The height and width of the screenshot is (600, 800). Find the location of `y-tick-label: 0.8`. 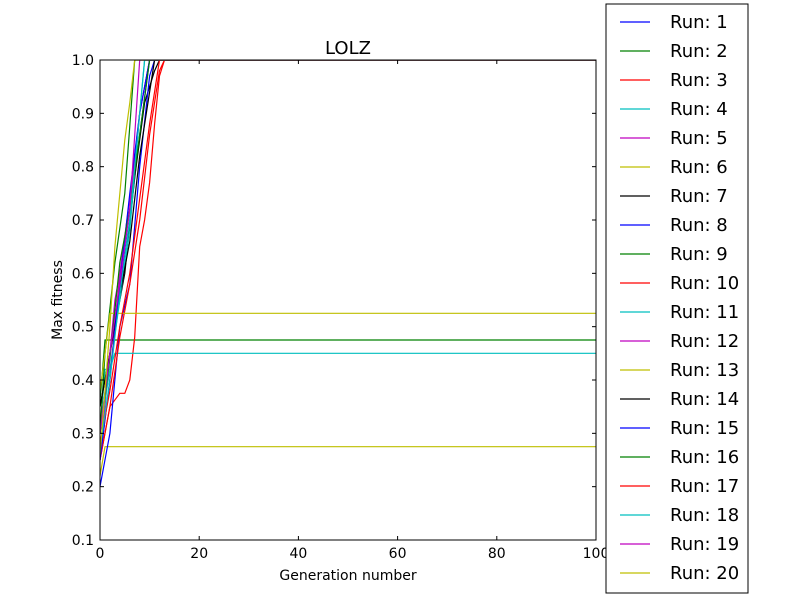

y-tick-label: 0.8 is located at coordinates (83, 168).